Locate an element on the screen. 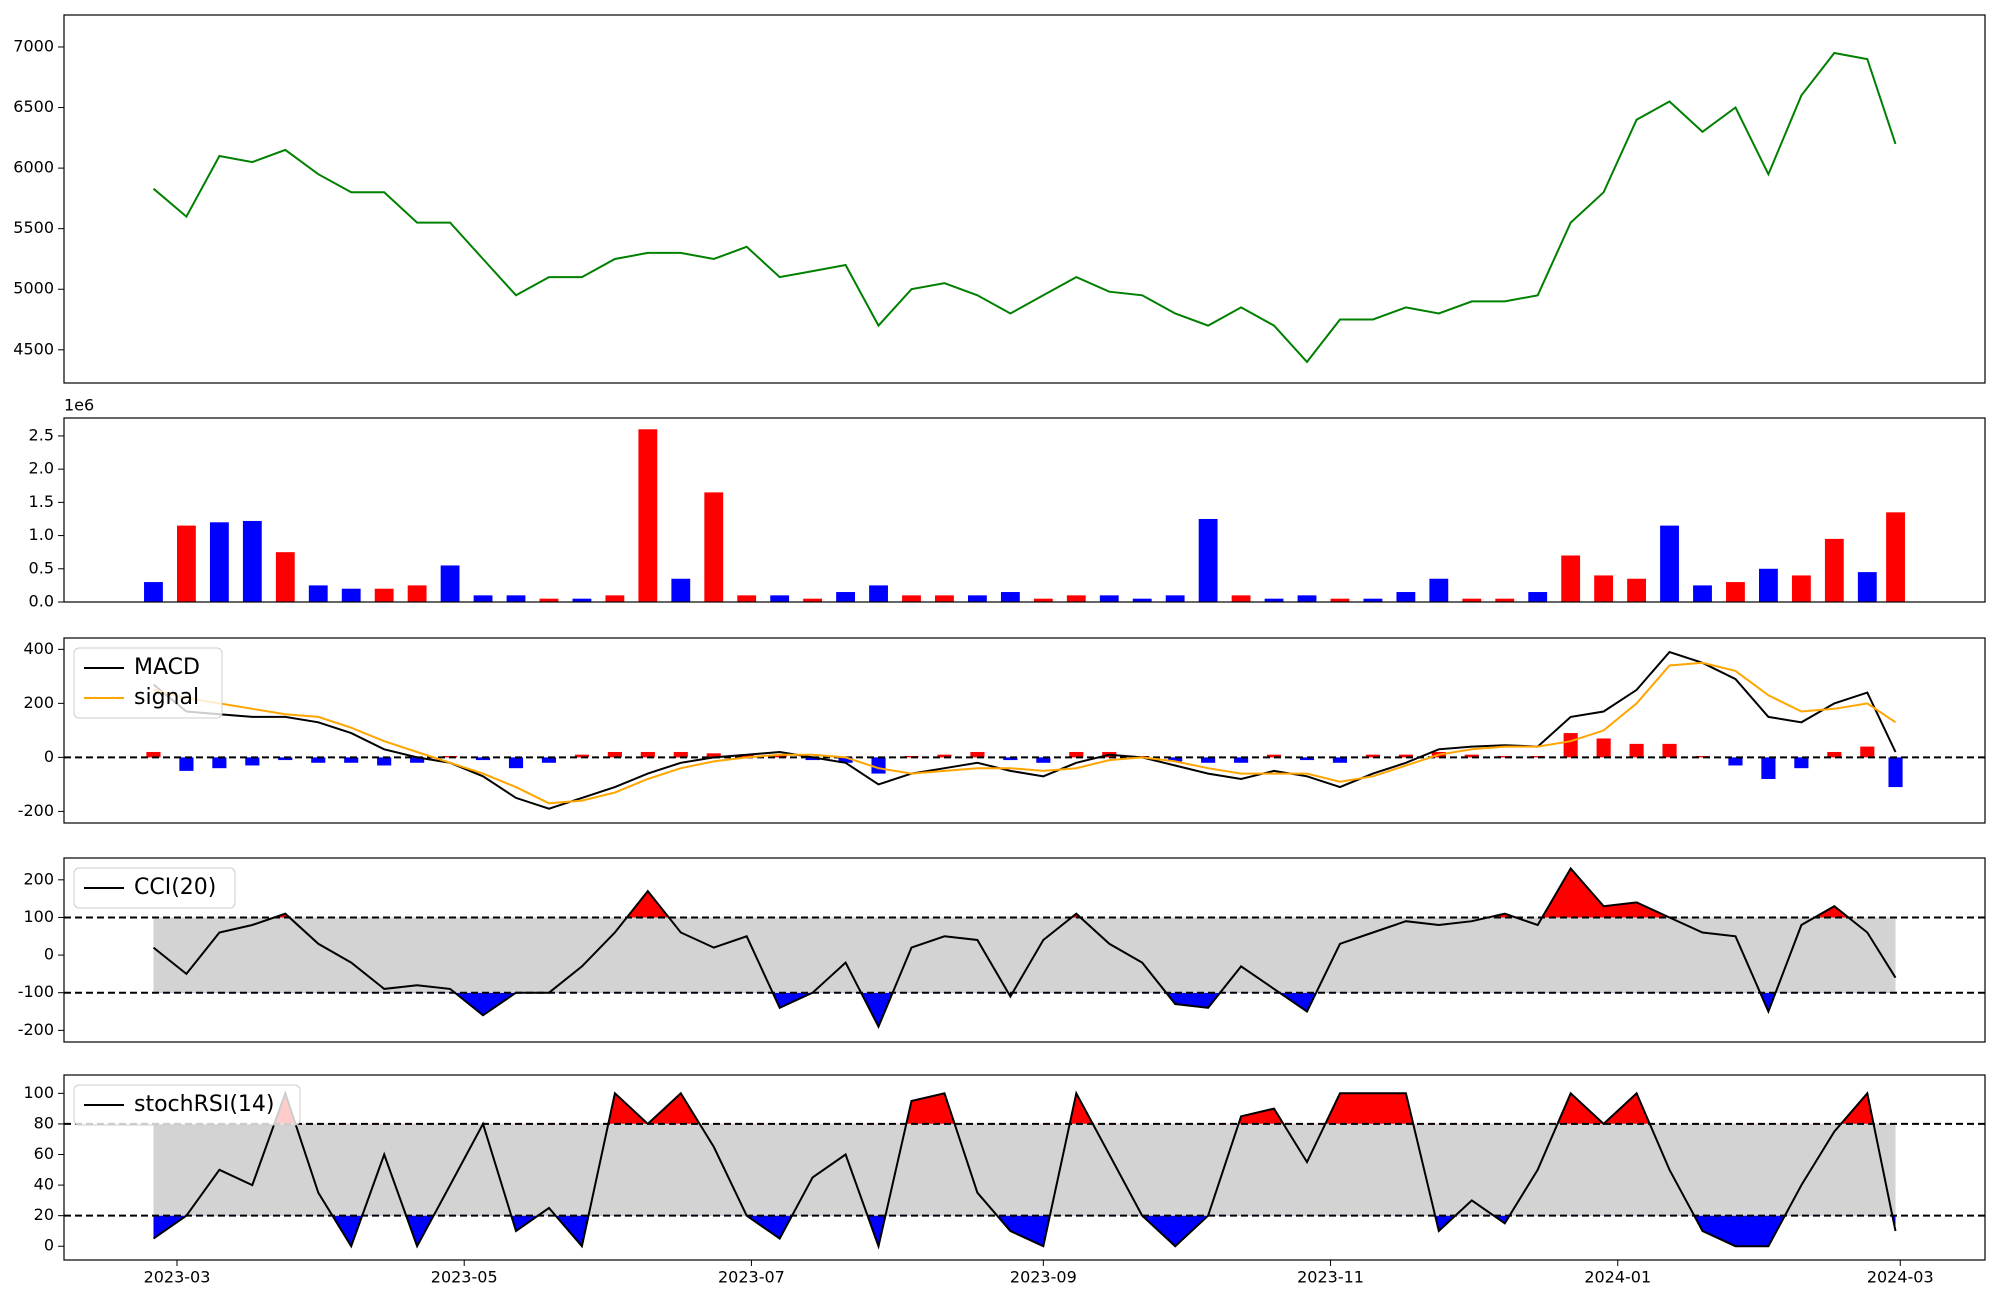 Image resolution: width=2000 pixels, height=1300 pixels. y-tick-label: 0 is located at coordinates (49, 756).